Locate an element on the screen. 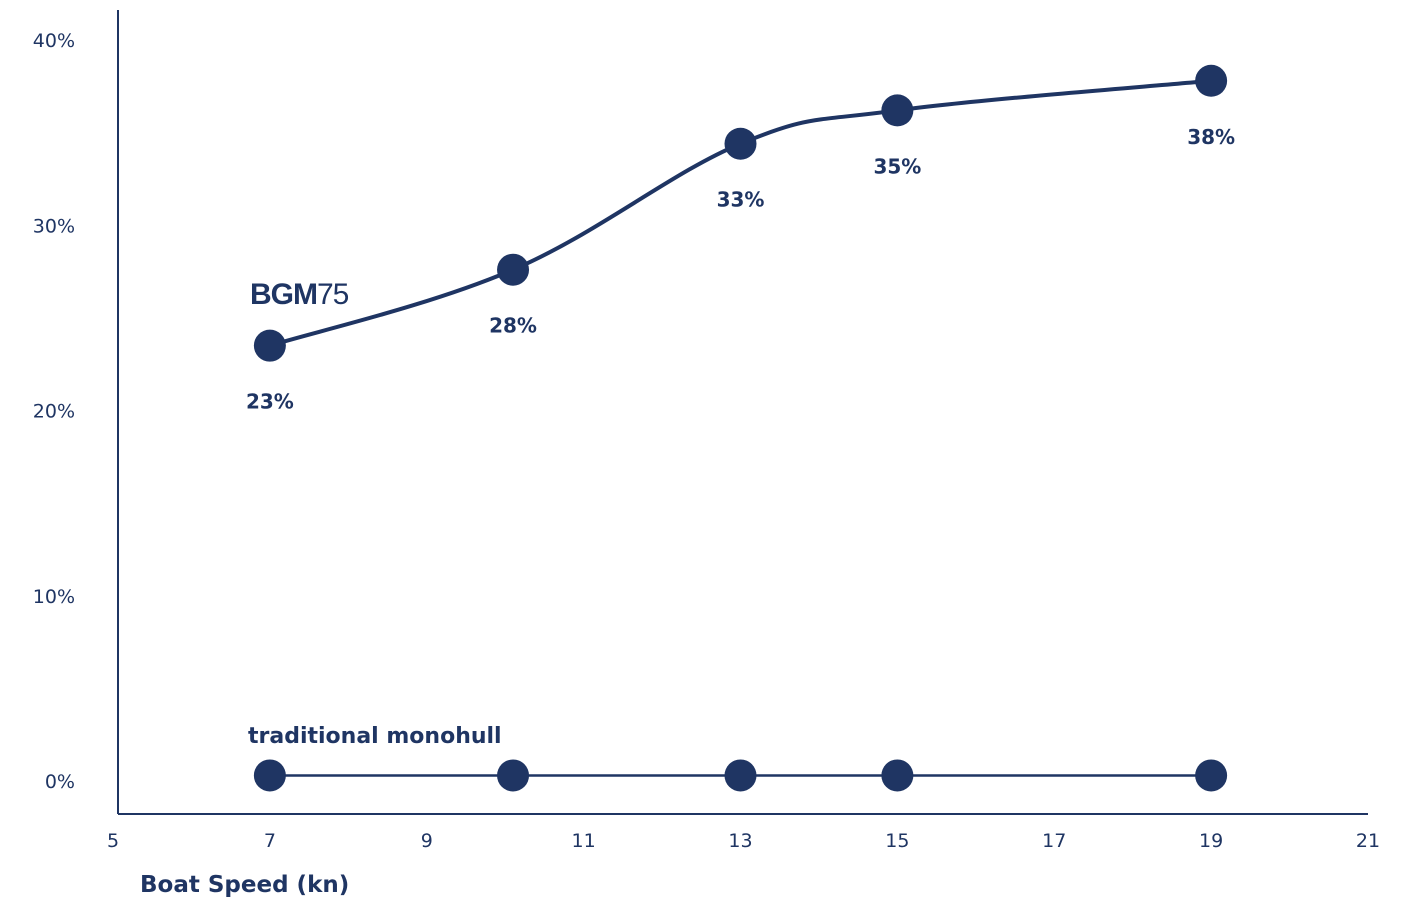 This screenshot has height=900, width=1404. bgm75-logo-bold: BGM is located at coordinates (283, 294).